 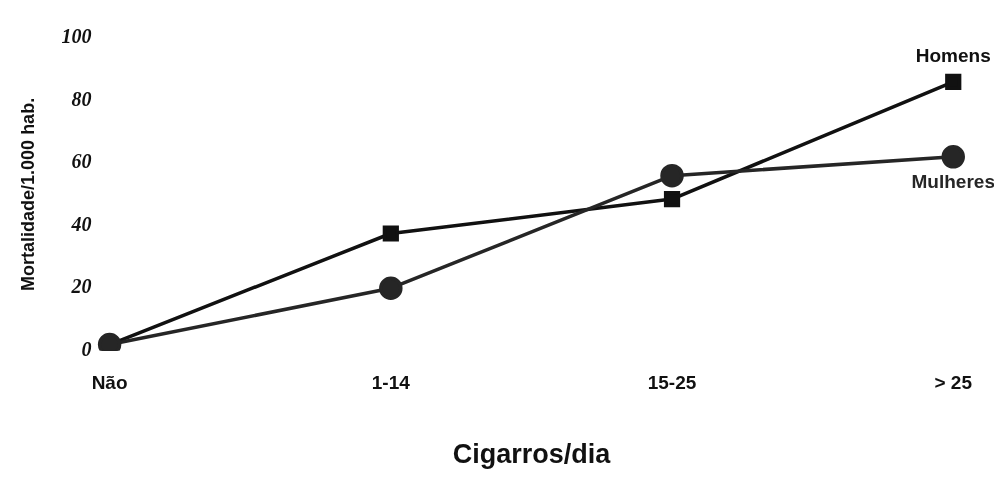 What do you see at coordinates (86, 348) in the screenshot?
I see `y-tick-label: 0` at bounding box center [86, 348].